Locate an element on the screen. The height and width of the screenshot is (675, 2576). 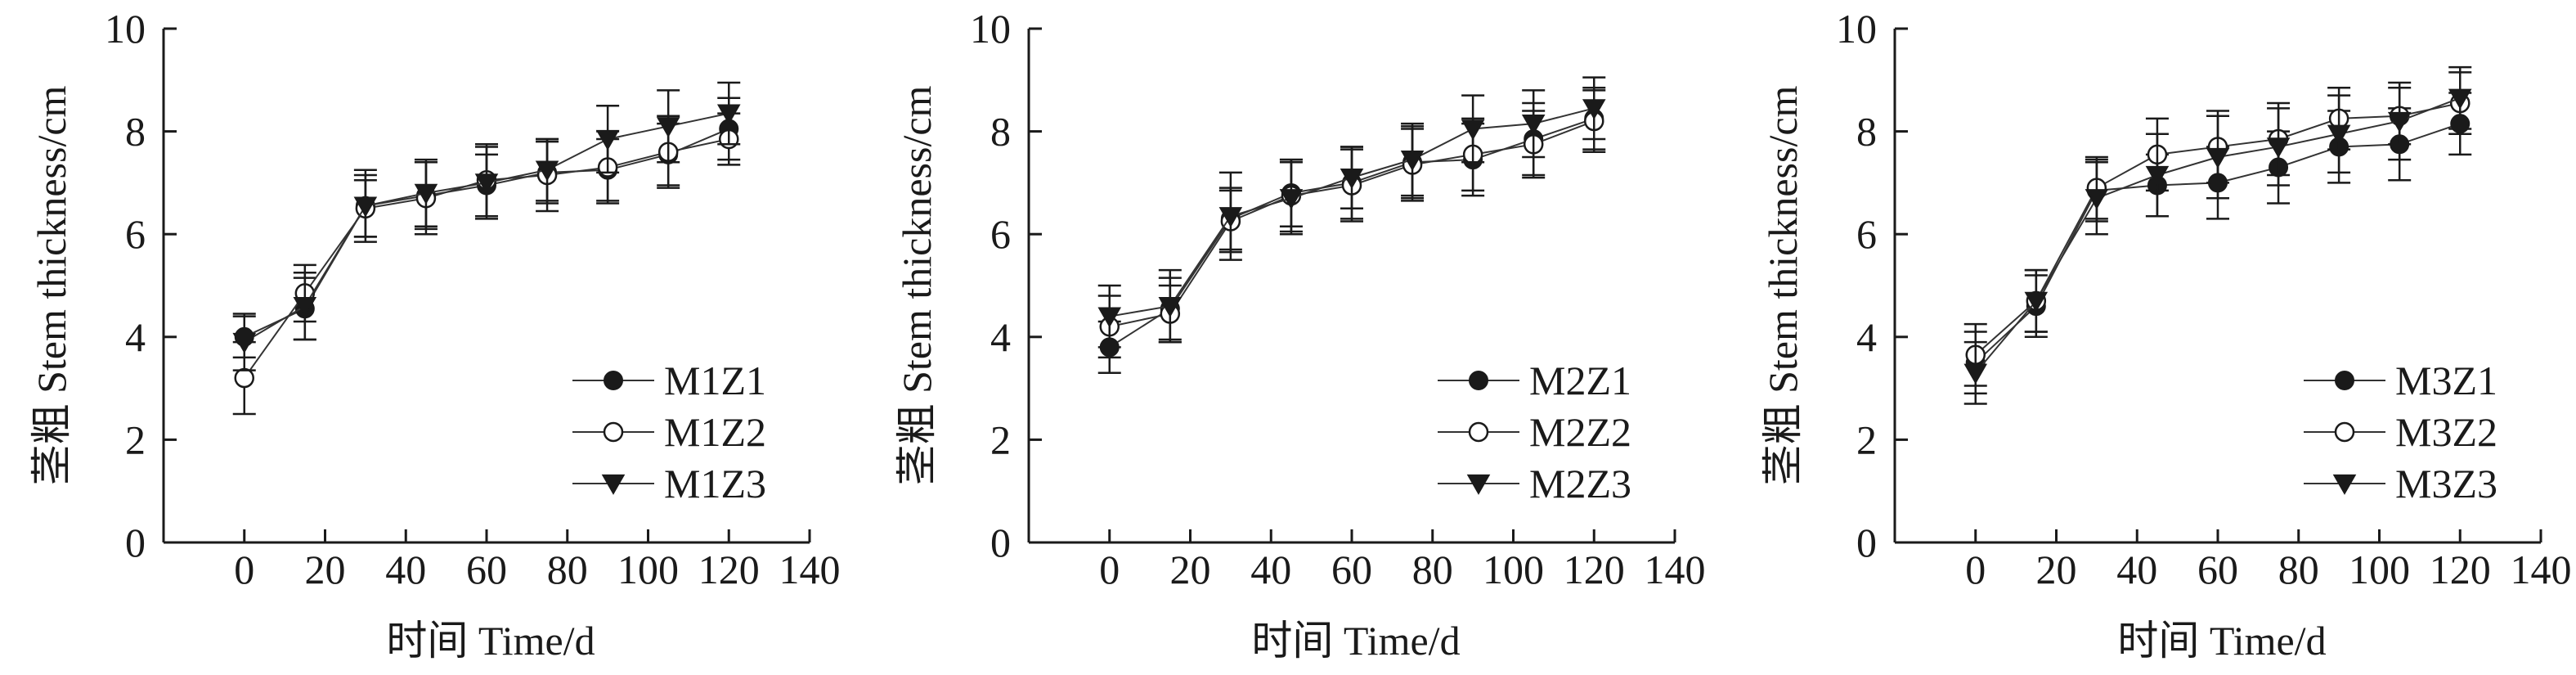
legend: M2Z1 M2Z2 M2Z3 is located at coordinates (1534, 432).